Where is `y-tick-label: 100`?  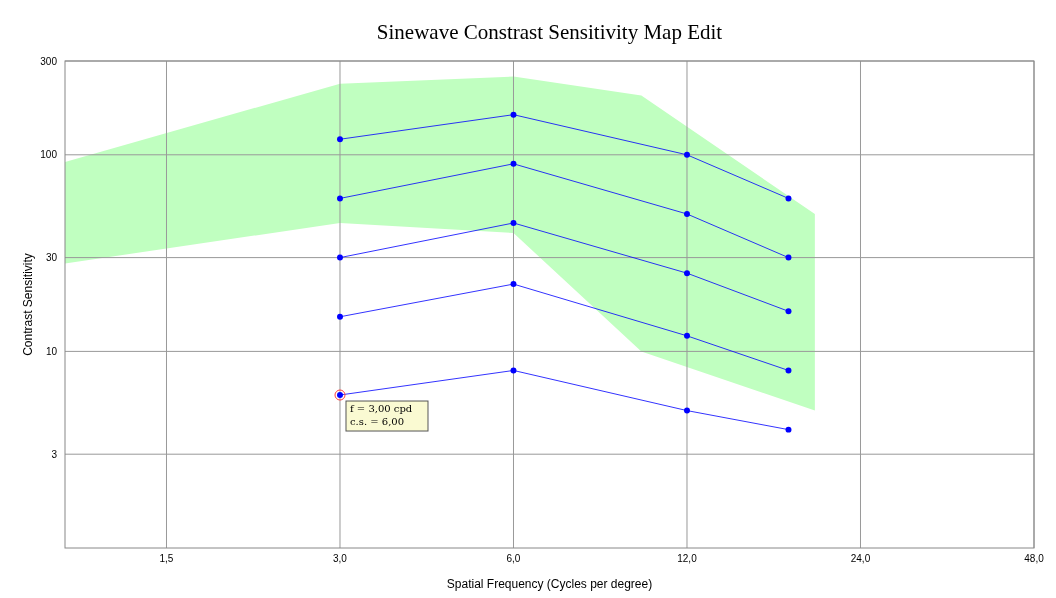
y-tick-label: 100 is located at coordinates (49, 155).